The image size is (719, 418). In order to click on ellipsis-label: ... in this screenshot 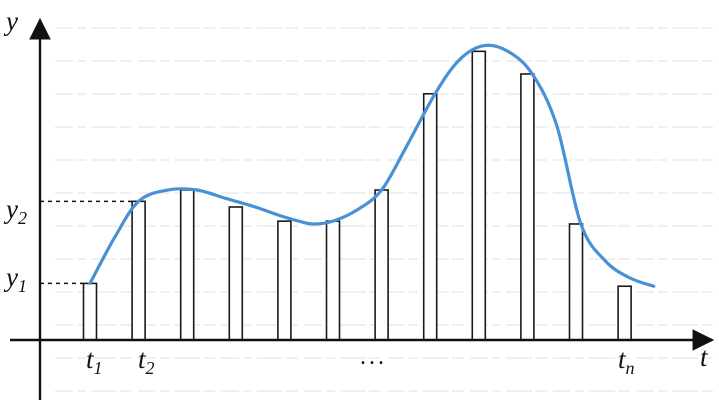, I will do `click(373, 357)`.